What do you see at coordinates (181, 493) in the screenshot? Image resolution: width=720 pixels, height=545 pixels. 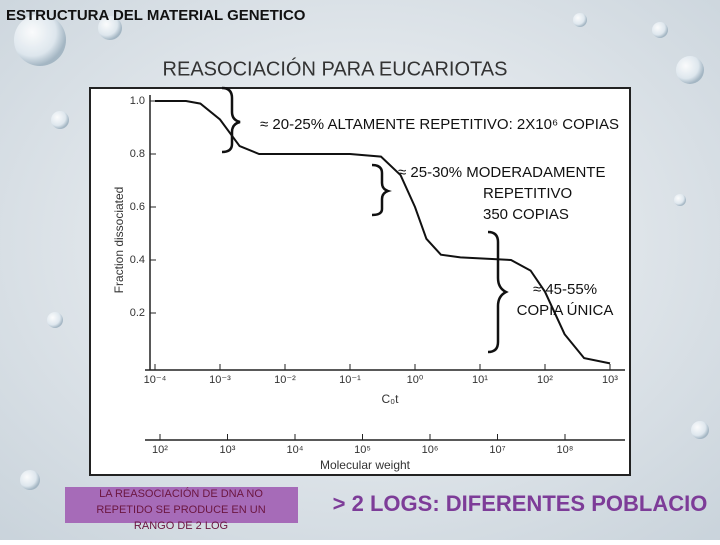 I see `note-text: LA REASOCIACIÓN DE DNA NO` at bounding box center [181, 493].